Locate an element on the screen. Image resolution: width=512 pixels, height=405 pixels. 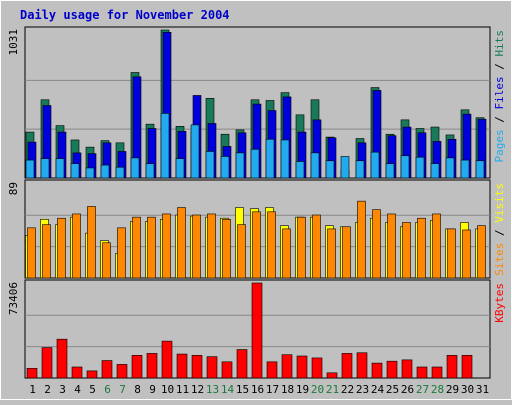
x-tick-label-16: 16 is located at coordinates (257, 389).